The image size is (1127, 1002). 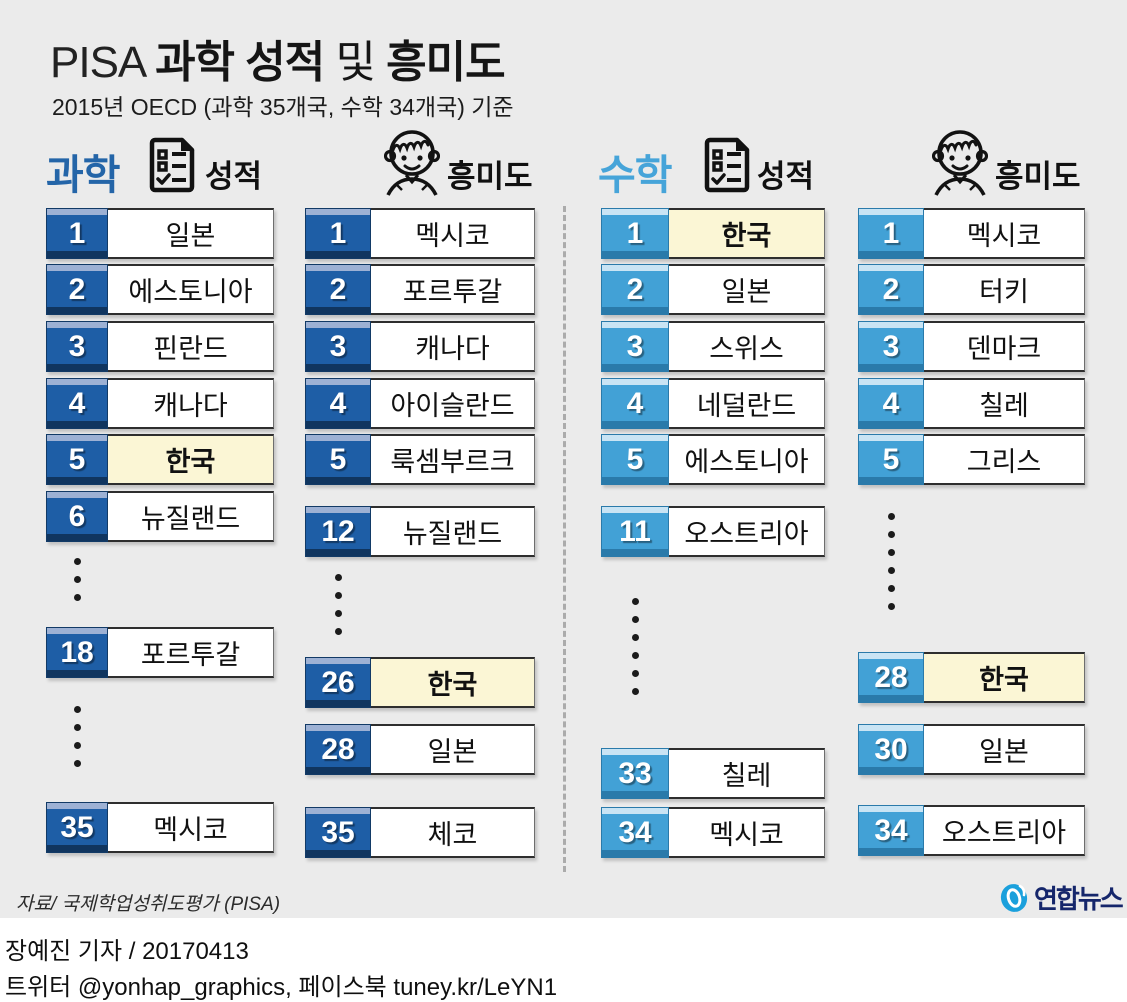 What do you see at coordinates (727, 165) in the screenshot?
I see `checklist-icon` at bounding box center [727, 165].